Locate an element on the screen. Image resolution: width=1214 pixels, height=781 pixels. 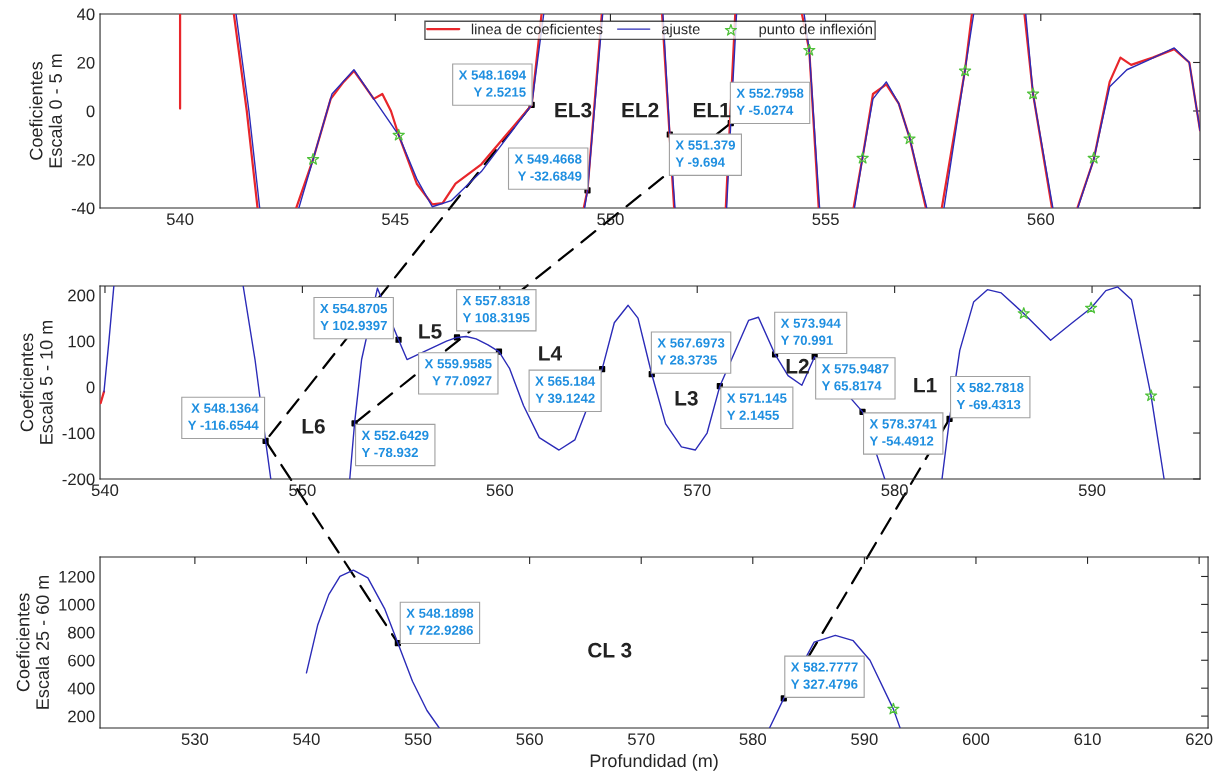
data-label: X 582.7818 Y -69.4313 is located at coordinates (990, 396).